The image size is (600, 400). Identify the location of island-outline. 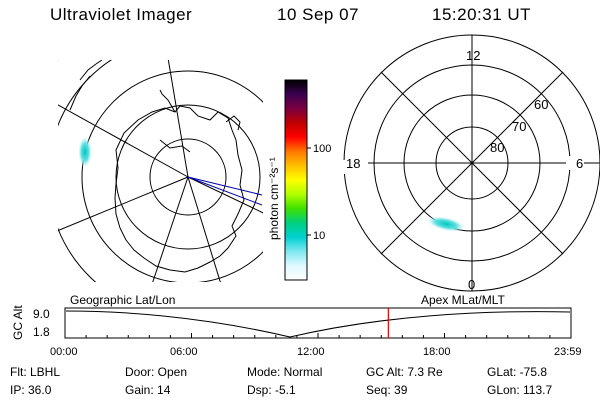
(233, 123).